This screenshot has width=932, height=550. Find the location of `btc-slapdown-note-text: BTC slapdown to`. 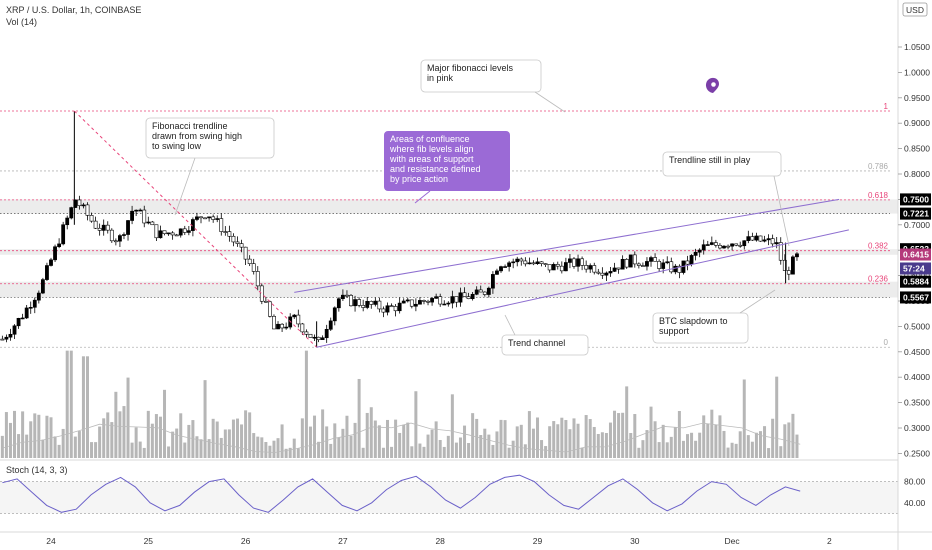

btc-slapdown-note-text: BTC slapdown to is located at coordinates (693, 321).